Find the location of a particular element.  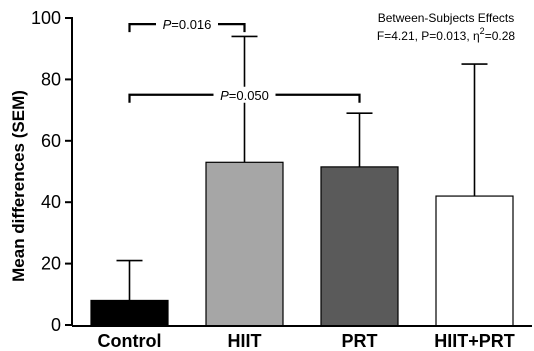

y-tick-label: 0 is located at coordinates (56, 325).